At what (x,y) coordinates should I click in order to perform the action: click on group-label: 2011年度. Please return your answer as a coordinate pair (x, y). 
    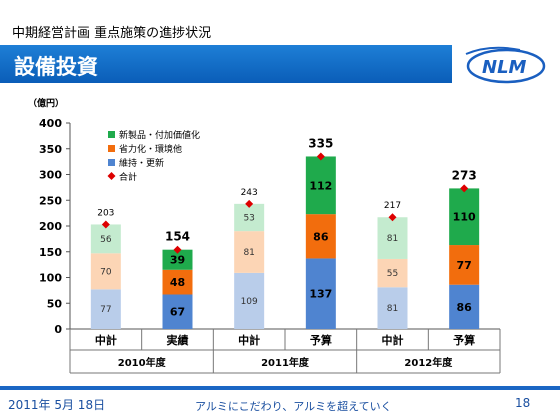
    Looking at the image, I should click on (285, 362).